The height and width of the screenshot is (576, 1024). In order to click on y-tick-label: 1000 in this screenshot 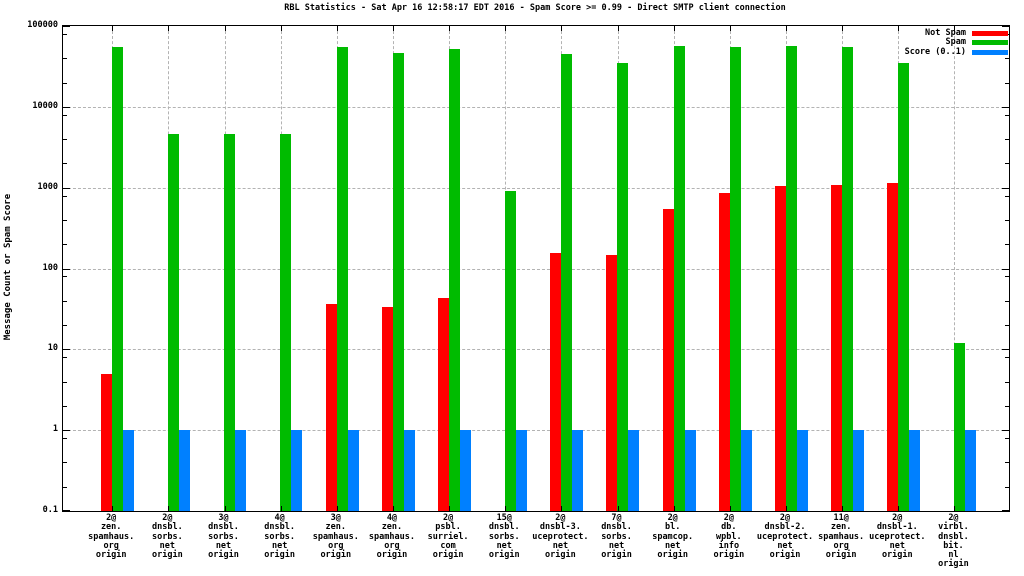, I will do `click(47, 186)`.